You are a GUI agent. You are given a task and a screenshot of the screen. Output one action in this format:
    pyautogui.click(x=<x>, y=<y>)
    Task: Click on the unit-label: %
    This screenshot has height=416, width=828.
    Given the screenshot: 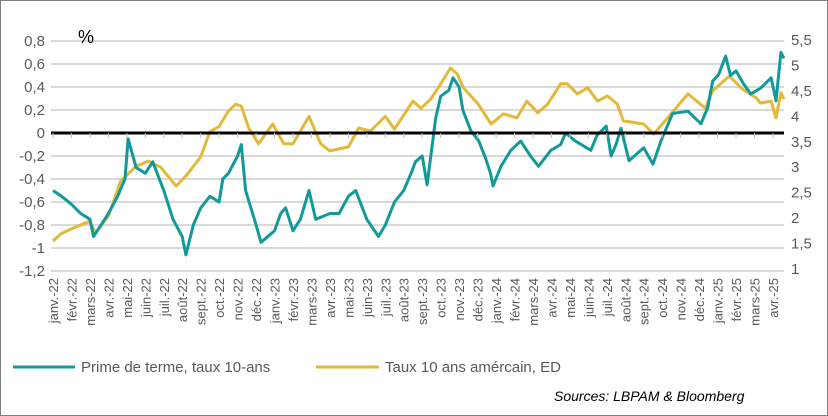 What is the action you would take?
    pyautogui.click(x=86, y=37)
    